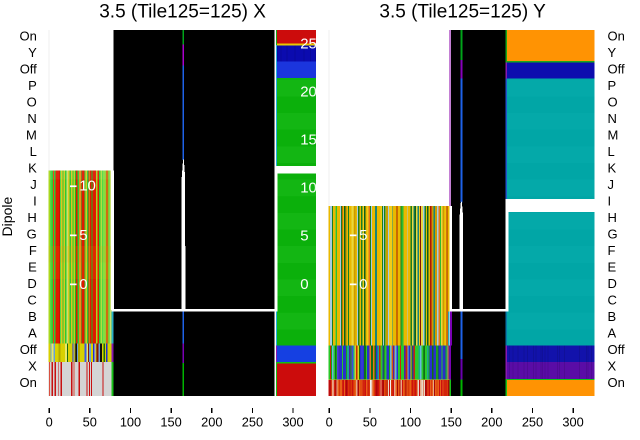 This screenshot has height=440, width=640. Describe the element at coordinates (7, 217) in the screenshot. I see `svg-text: Dipole` at that location.